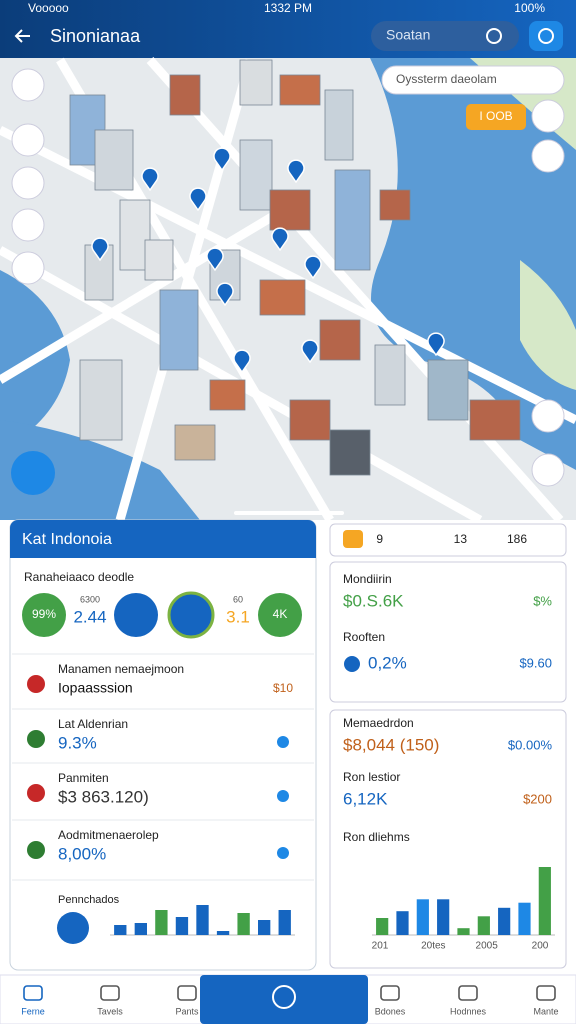  I want to click on carrier: Vooooo, so click(48, 8).